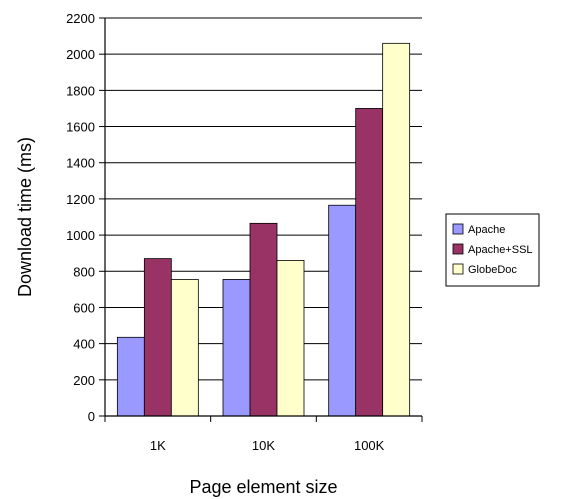 The width and height of the screenshot is (561, 499). I want to click on x-axis-title: Page element size, so click(263, 487).